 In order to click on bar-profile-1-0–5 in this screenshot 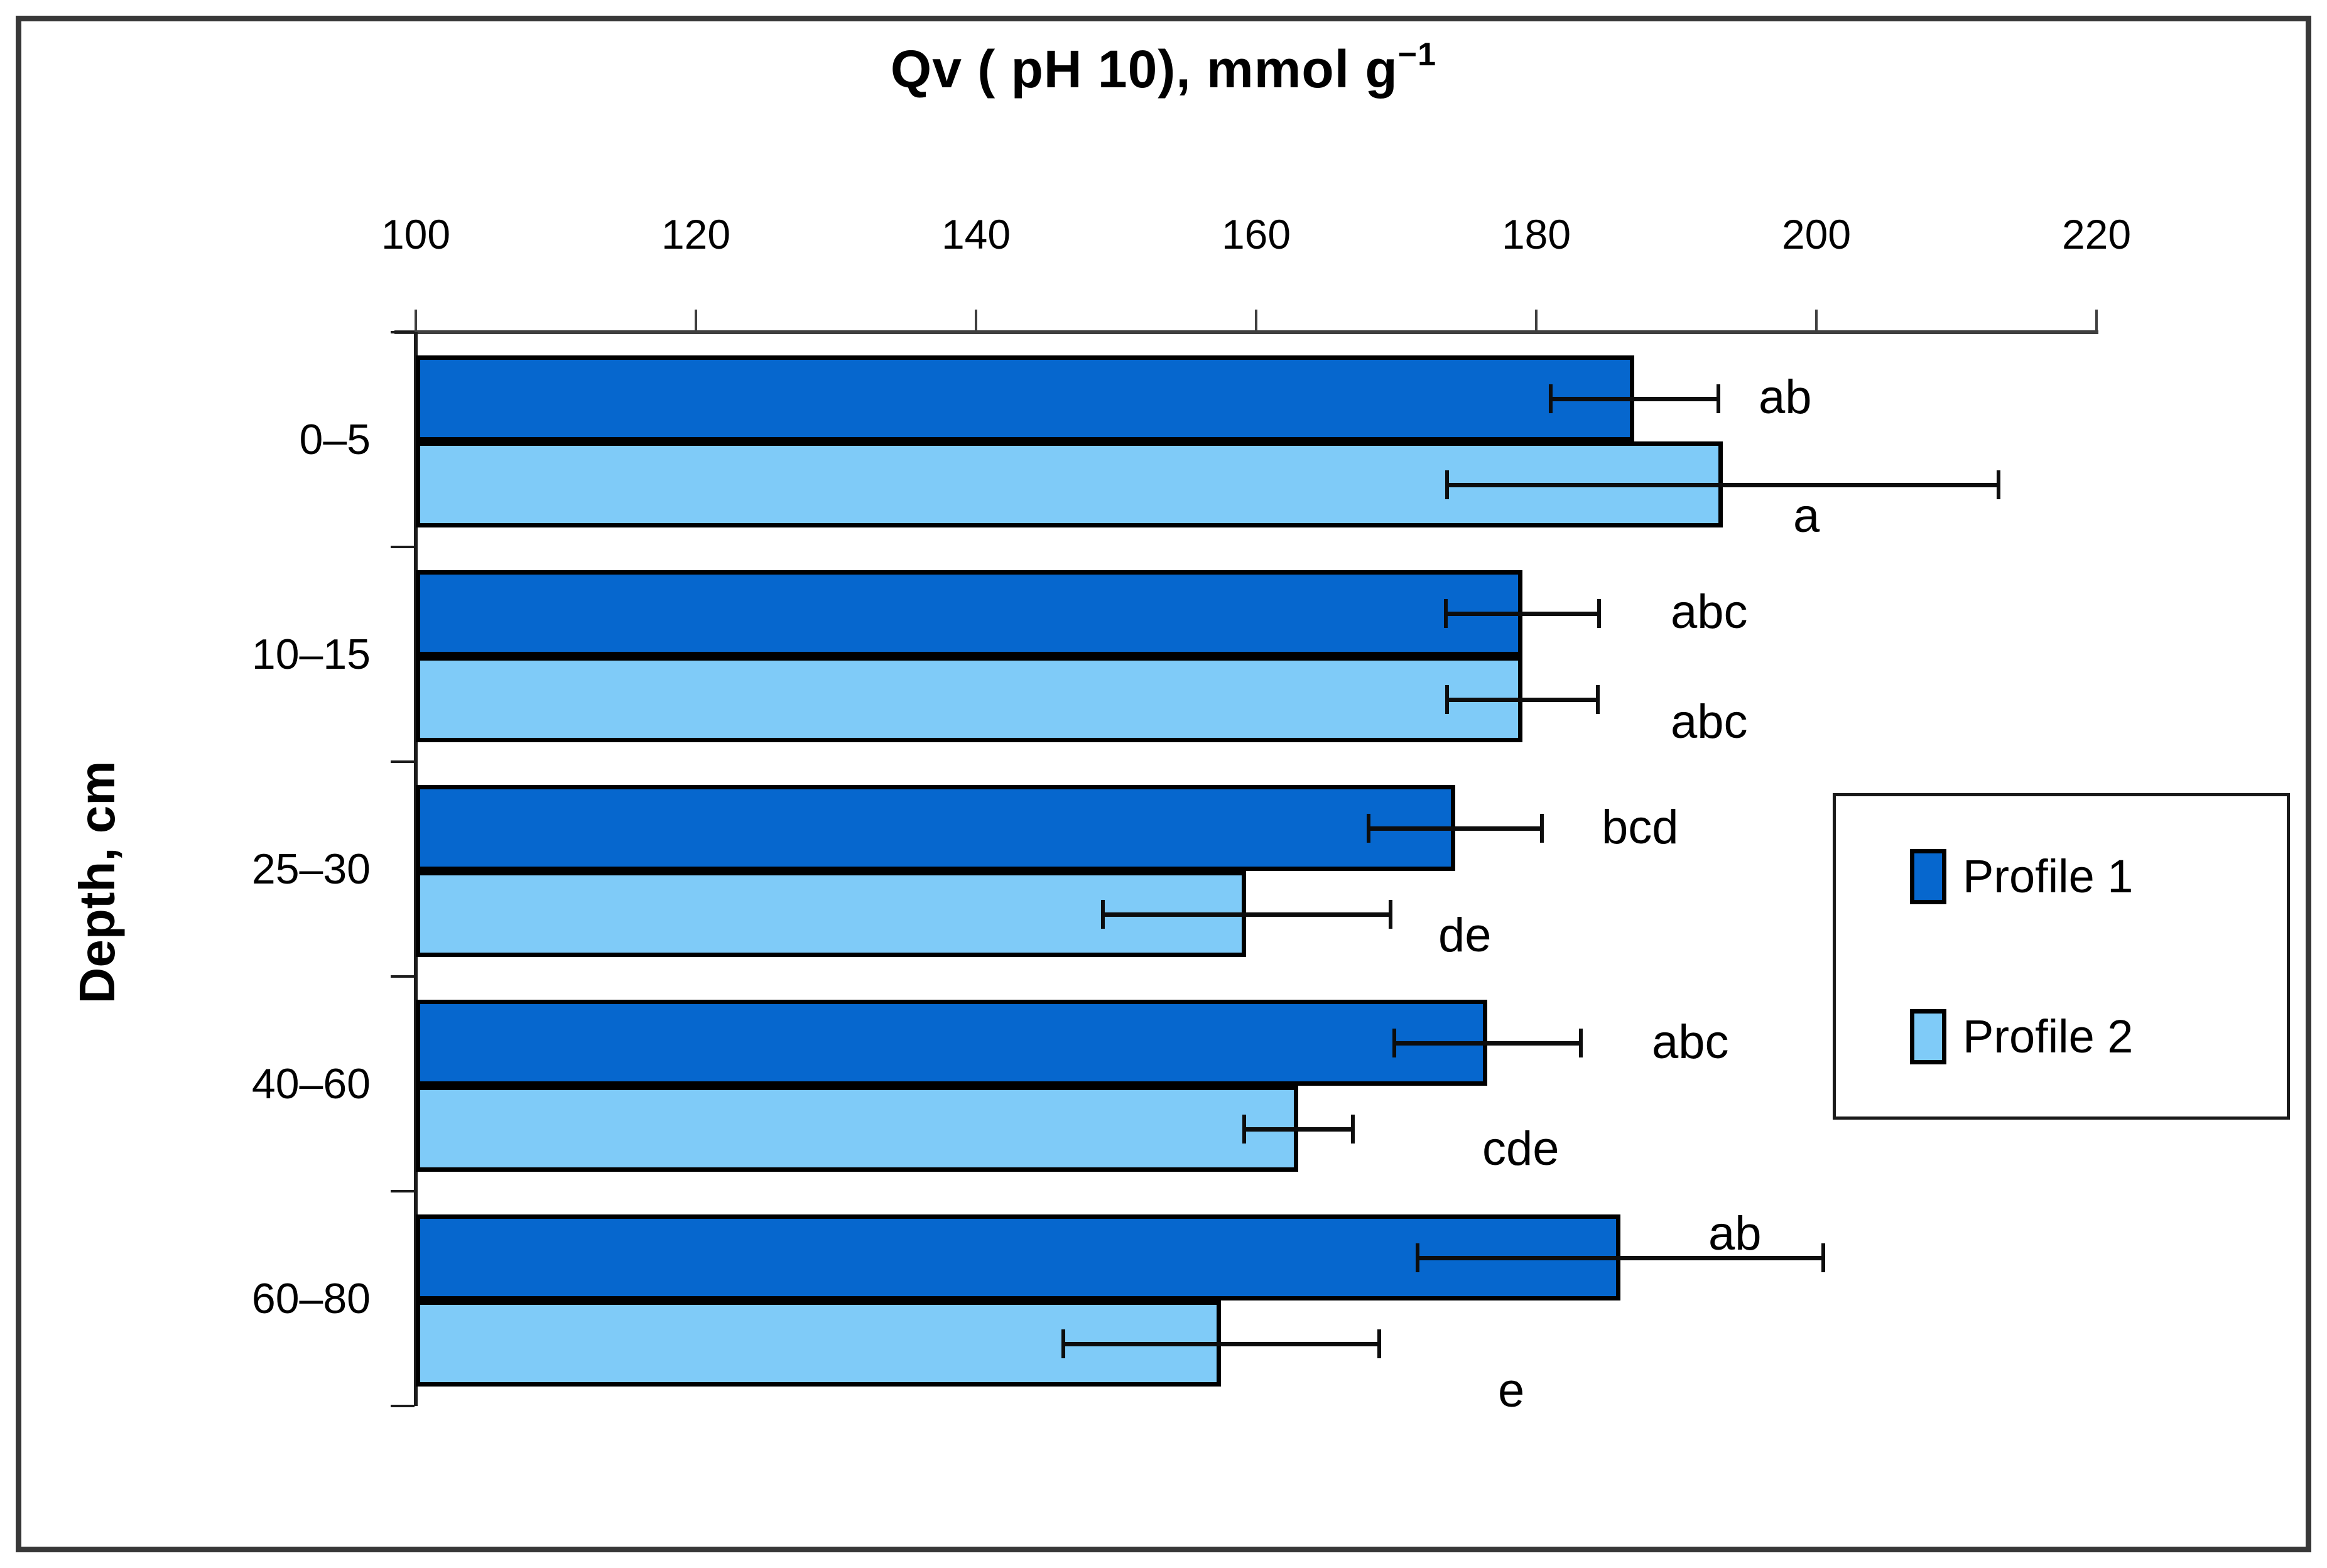, I will do `click(1025, 398)`.